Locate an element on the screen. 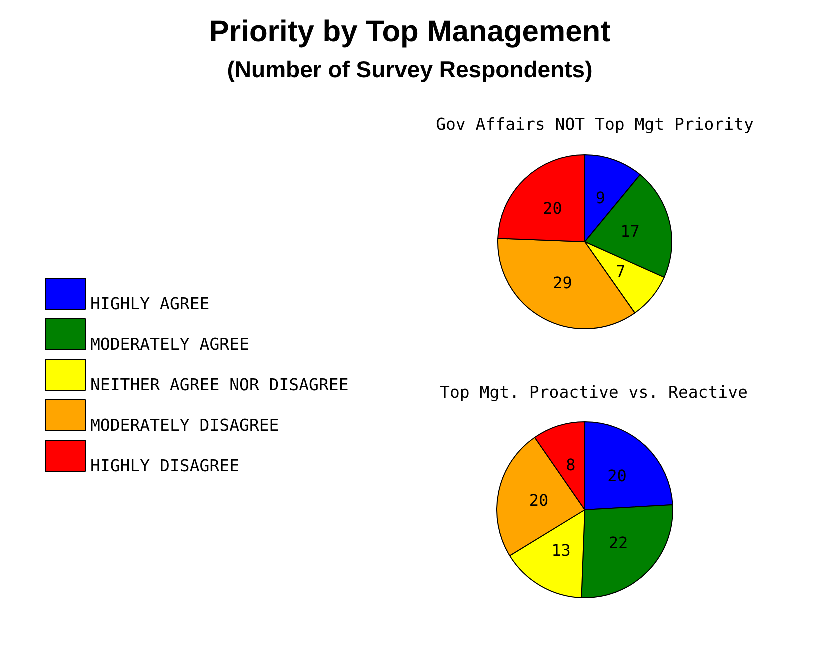 This screenshot has width=820, height=660. data-label: 9 is located at coordinates (601, 198).